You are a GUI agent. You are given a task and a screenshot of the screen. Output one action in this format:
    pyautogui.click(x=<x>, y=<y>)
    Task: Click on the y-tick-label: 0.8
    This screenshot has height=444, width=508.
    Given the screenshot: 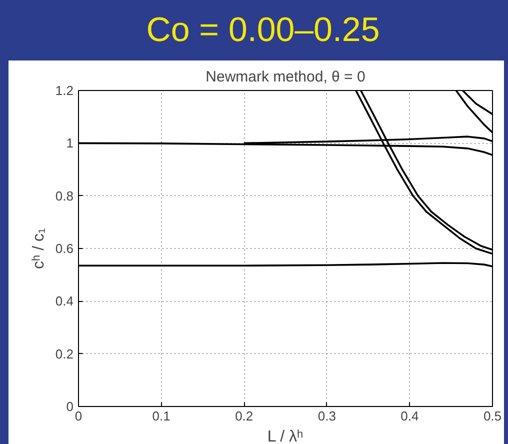 What is the action you would take?
    pyautogui.click(x=64, y=196)
    